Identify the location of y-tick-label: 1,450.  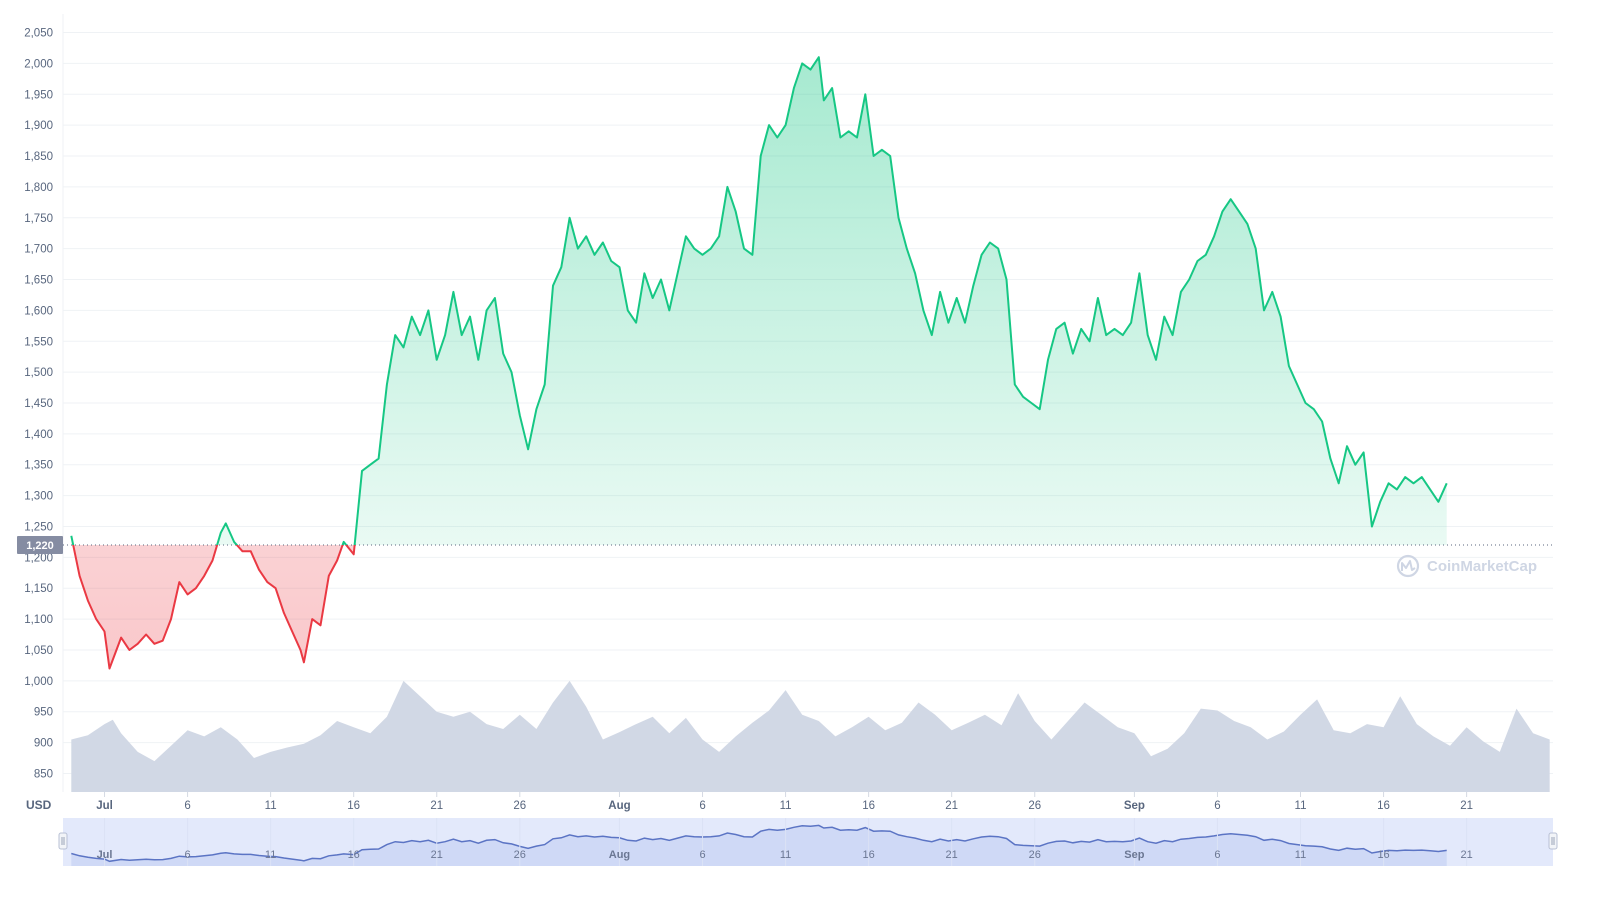
(38, 404).